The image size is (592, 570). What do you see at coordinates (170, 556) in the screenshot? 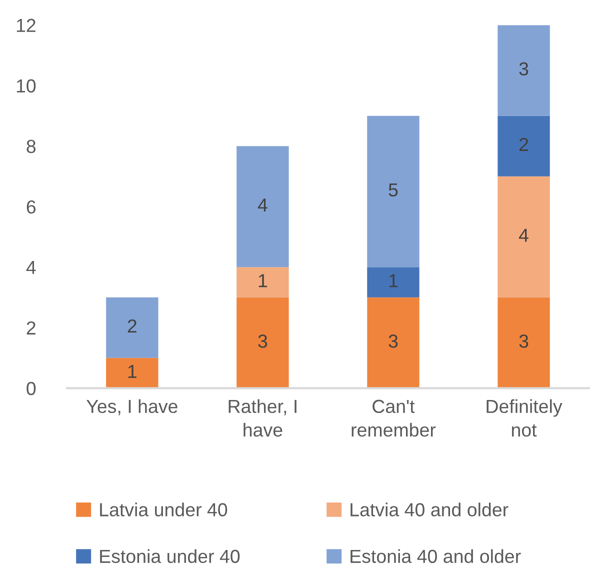
I see `legend-label: Estonia under 40` at bounding box center [170, 556].